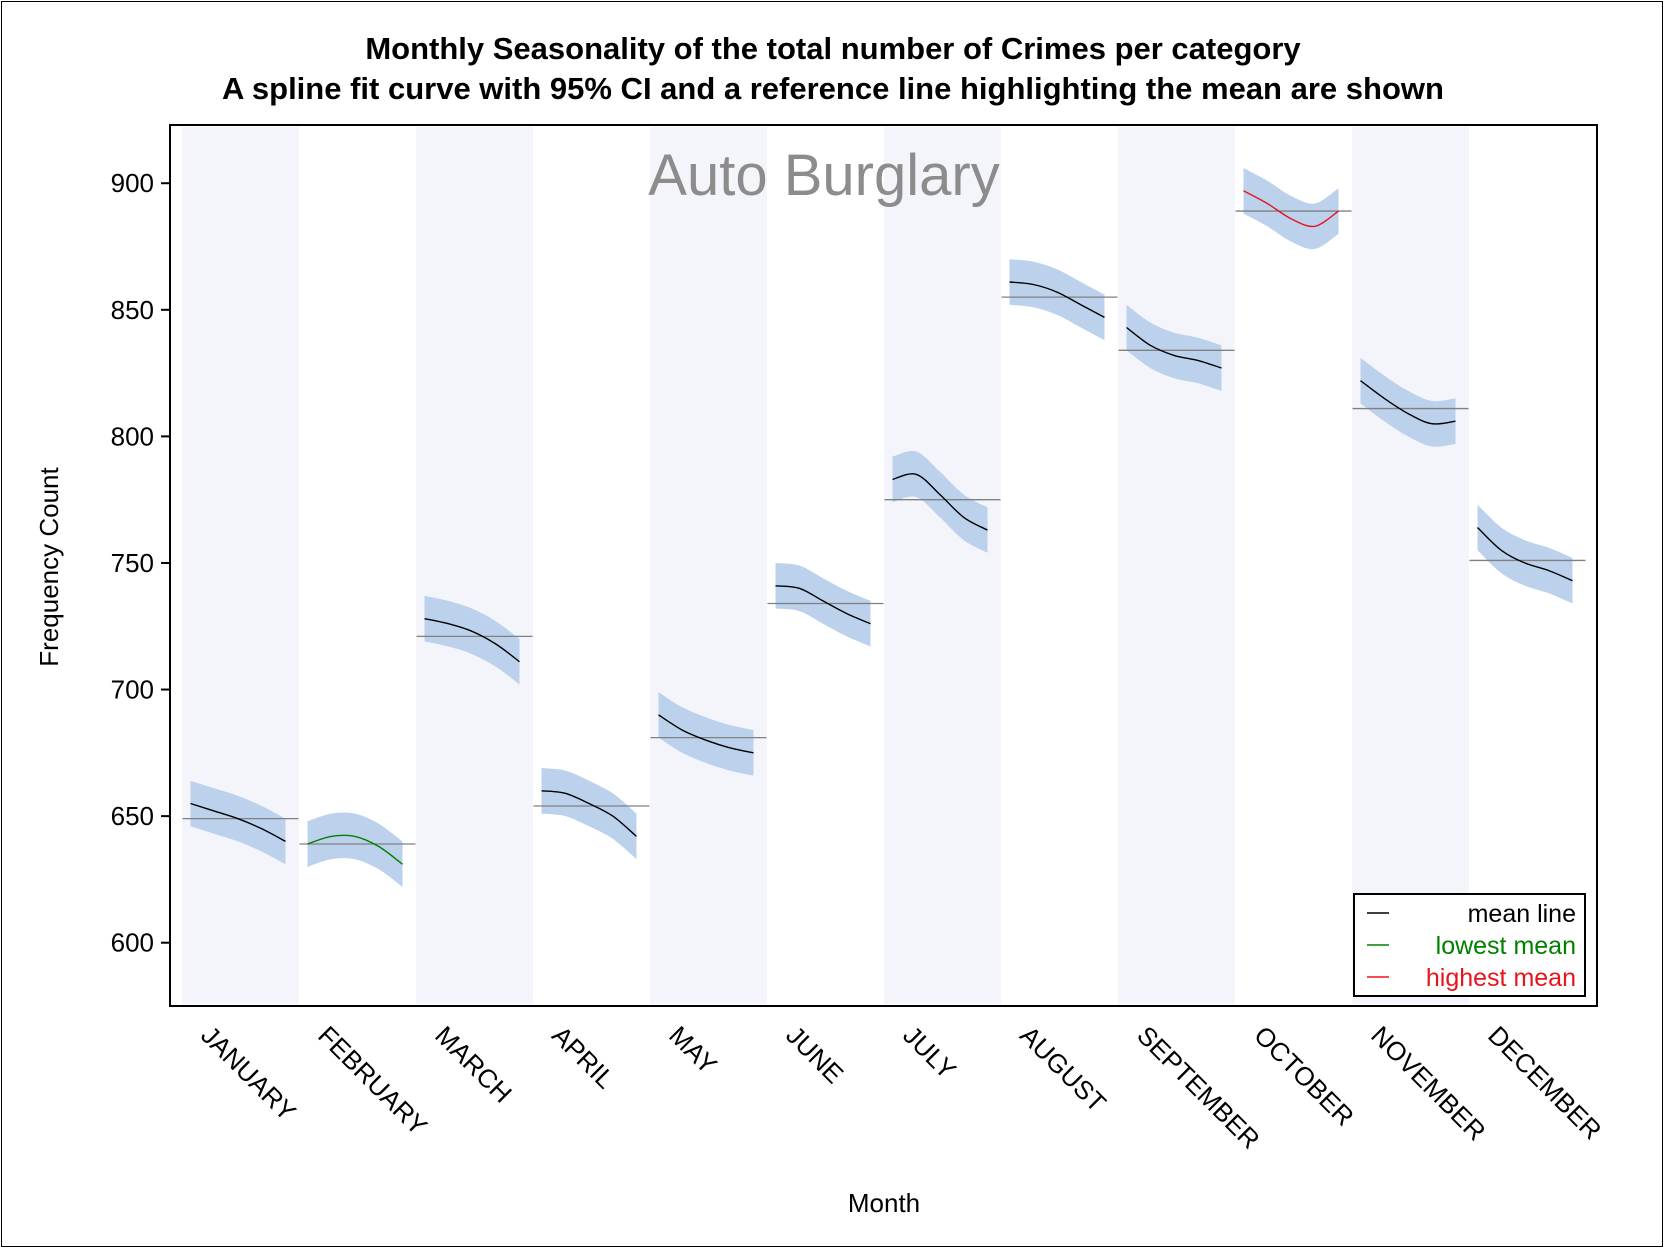 Image resolution: width=1666 pixels, height=1250 pixels. I want to click on spline-july, so click(940, 502).